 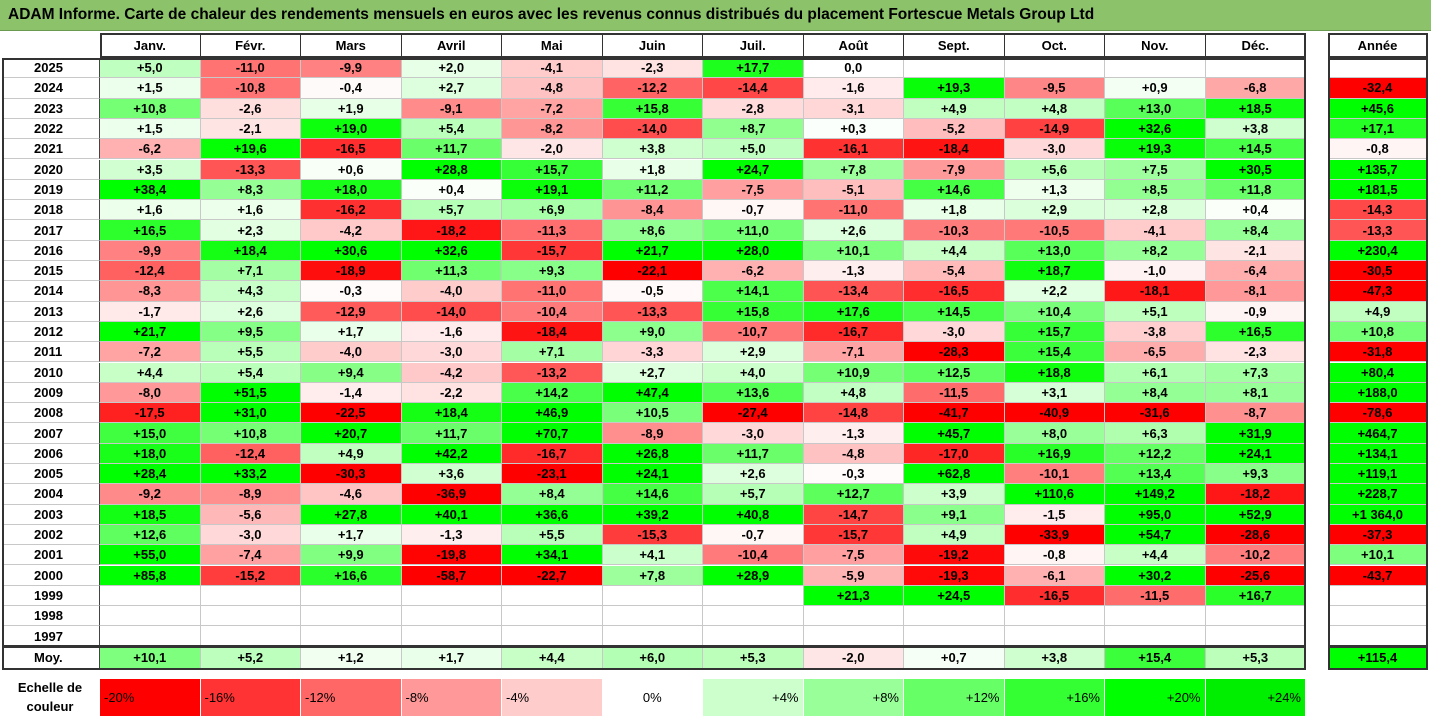 I want to click on heat-cell: -27,4, so click(x=753, y=413).